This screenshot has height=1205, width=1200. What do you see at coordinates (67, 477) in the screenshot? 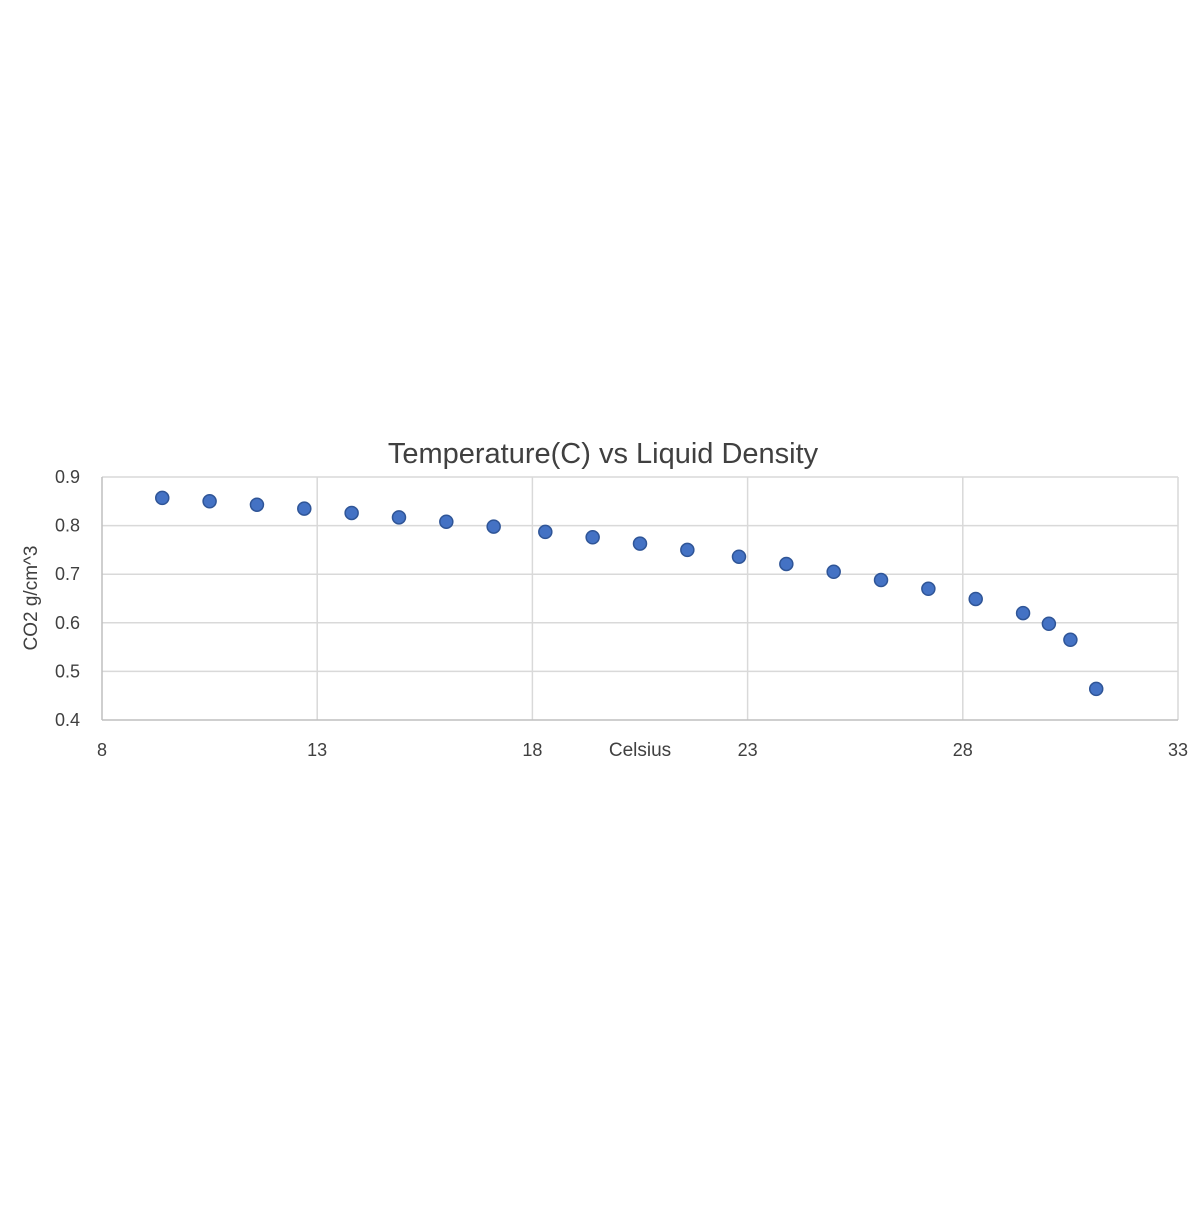
I see `y-tick-label: 0.9` at bounding box center [67, 477].